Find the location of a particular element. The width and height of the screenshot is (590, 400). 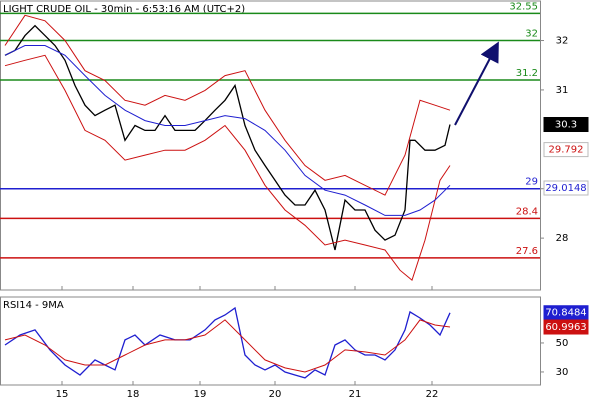

price-badge-label: 60.9963 is located at coordinates (565, 327).